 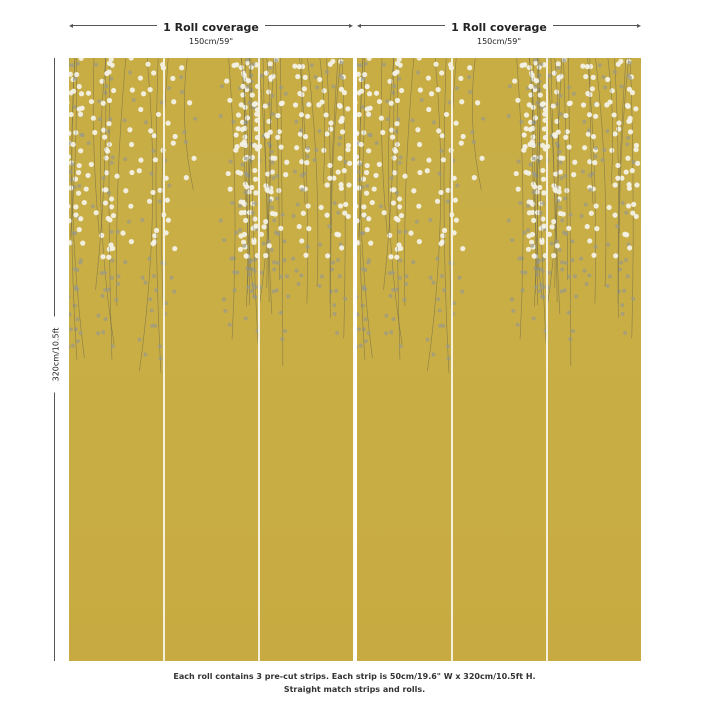 What do you see at coordinates (354, 689) in the screenshot?
I see `footer-line-2: Straight match strips and rolls.` at bounding box center [354, 689].